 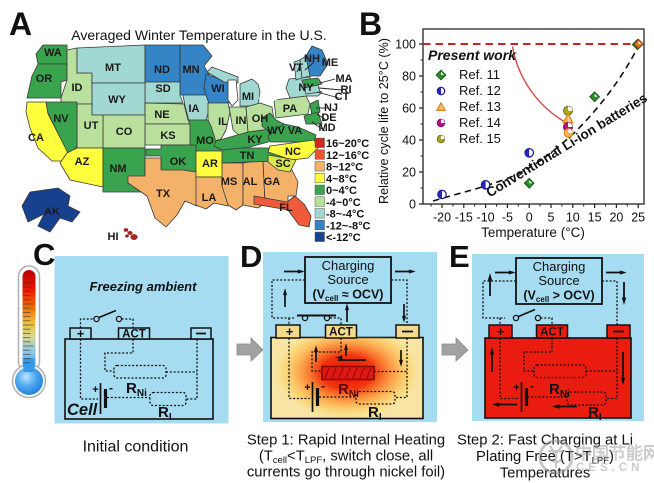 I want to click on svg-text: HI, so click(x=113, y=237).